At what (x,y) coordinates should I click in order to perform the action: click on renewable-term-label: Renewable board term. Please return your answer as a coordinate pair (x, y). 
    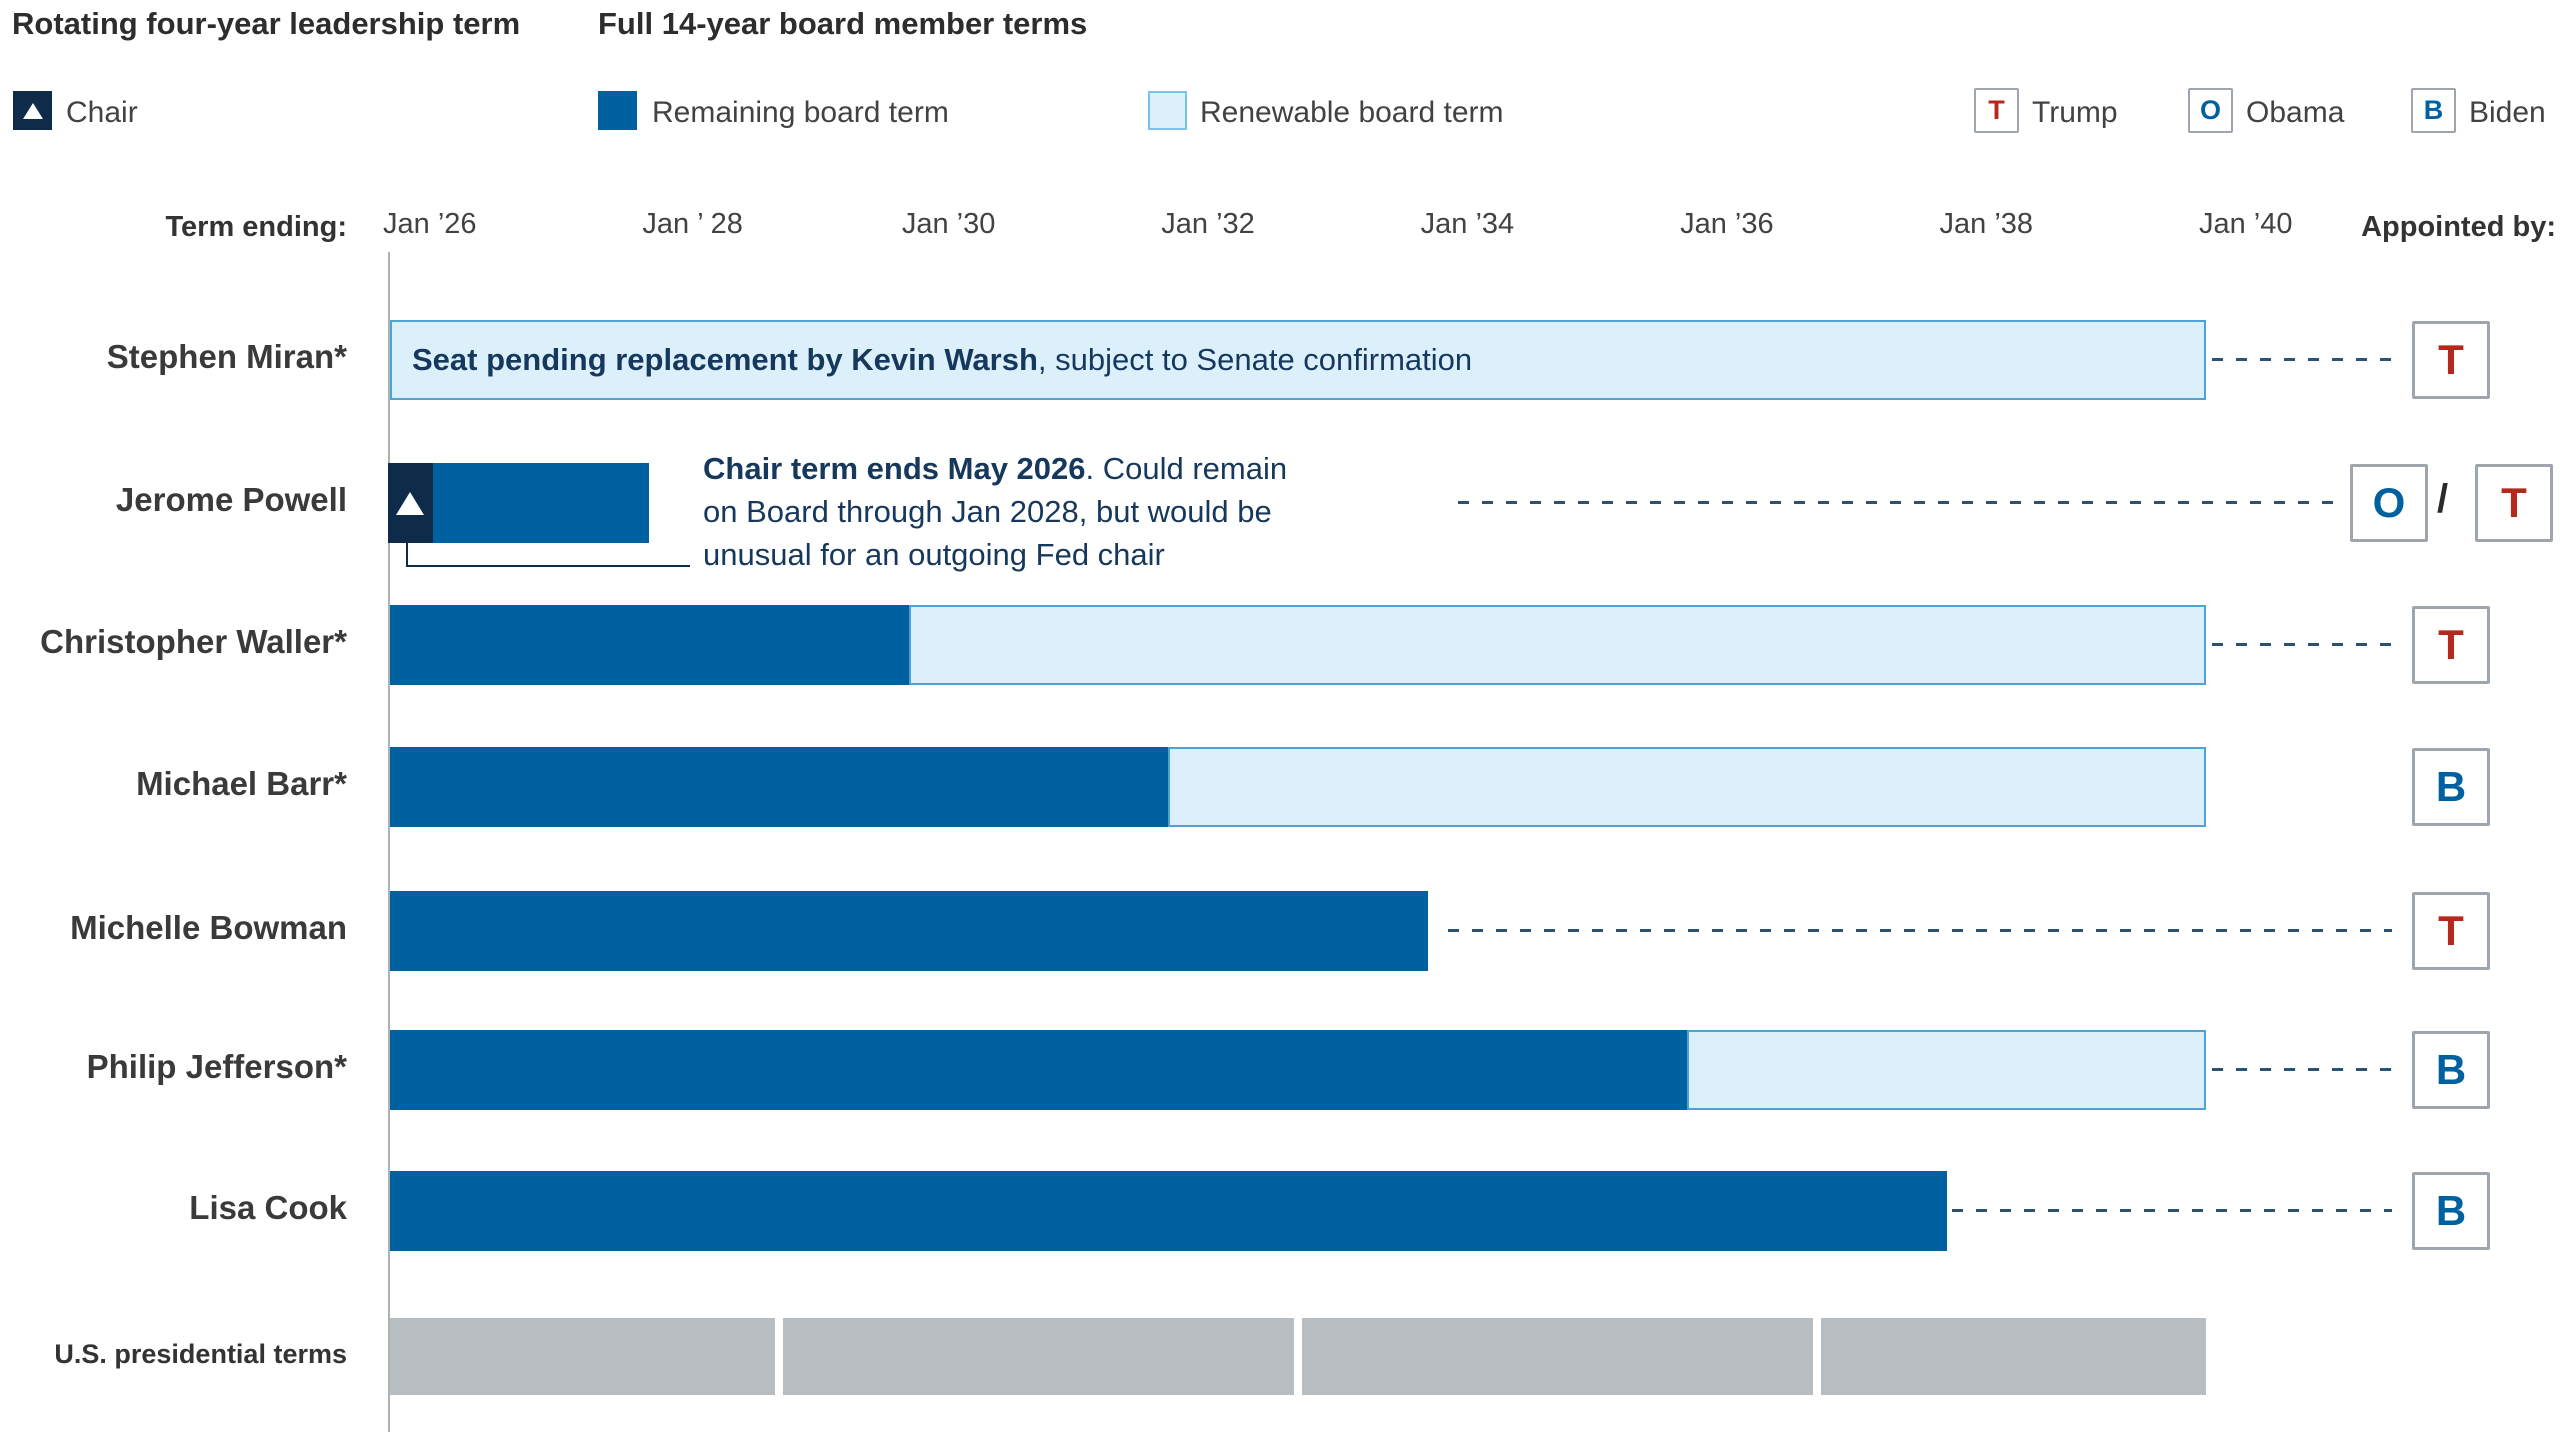
    Looking at the image, I should click on (1352, 112).